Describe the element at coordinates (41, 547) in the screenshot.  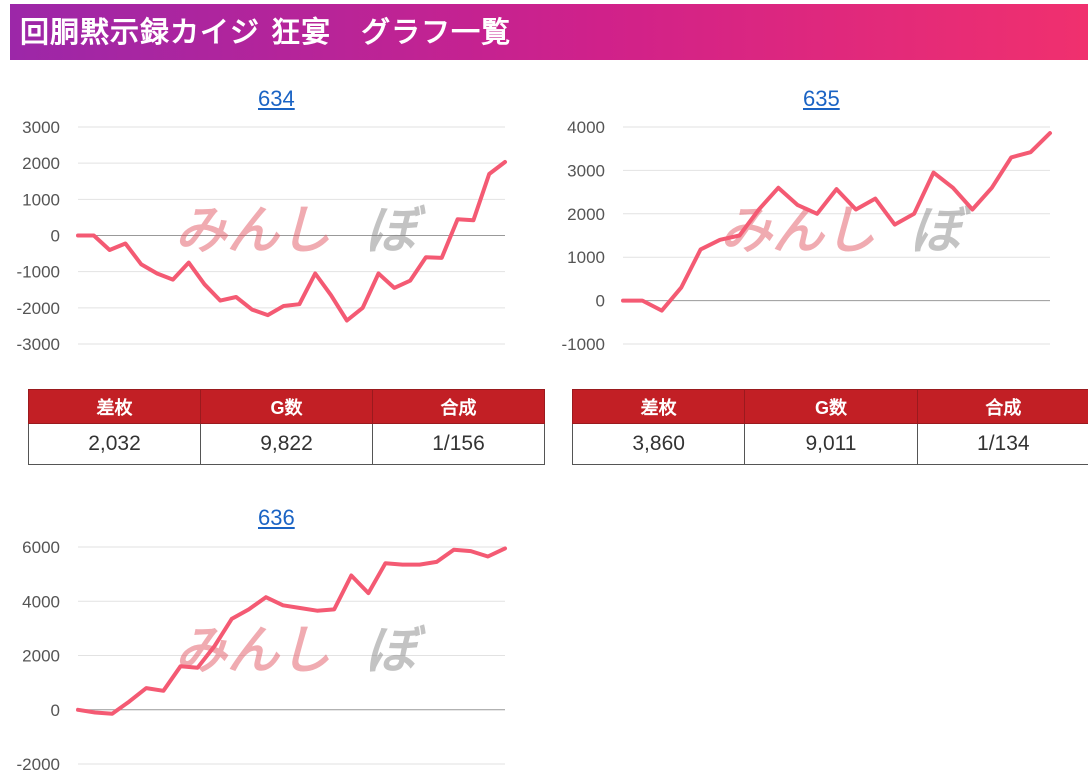
I see `y-tick-label: 6000` at that location.